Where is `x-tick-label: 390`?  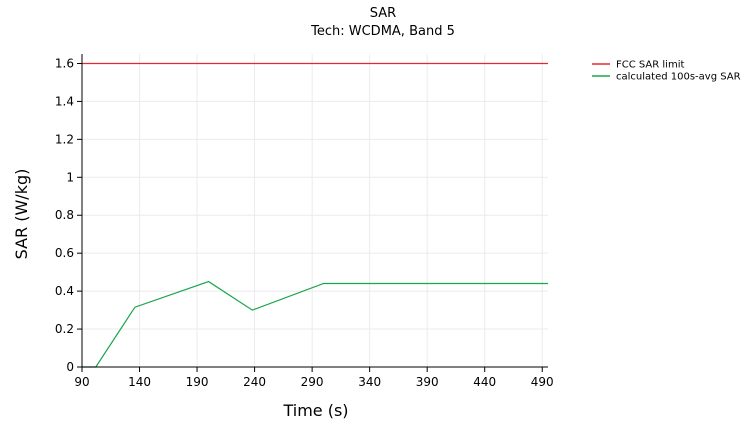 x-tick-label: 390 is located at coordinates (427, 382).